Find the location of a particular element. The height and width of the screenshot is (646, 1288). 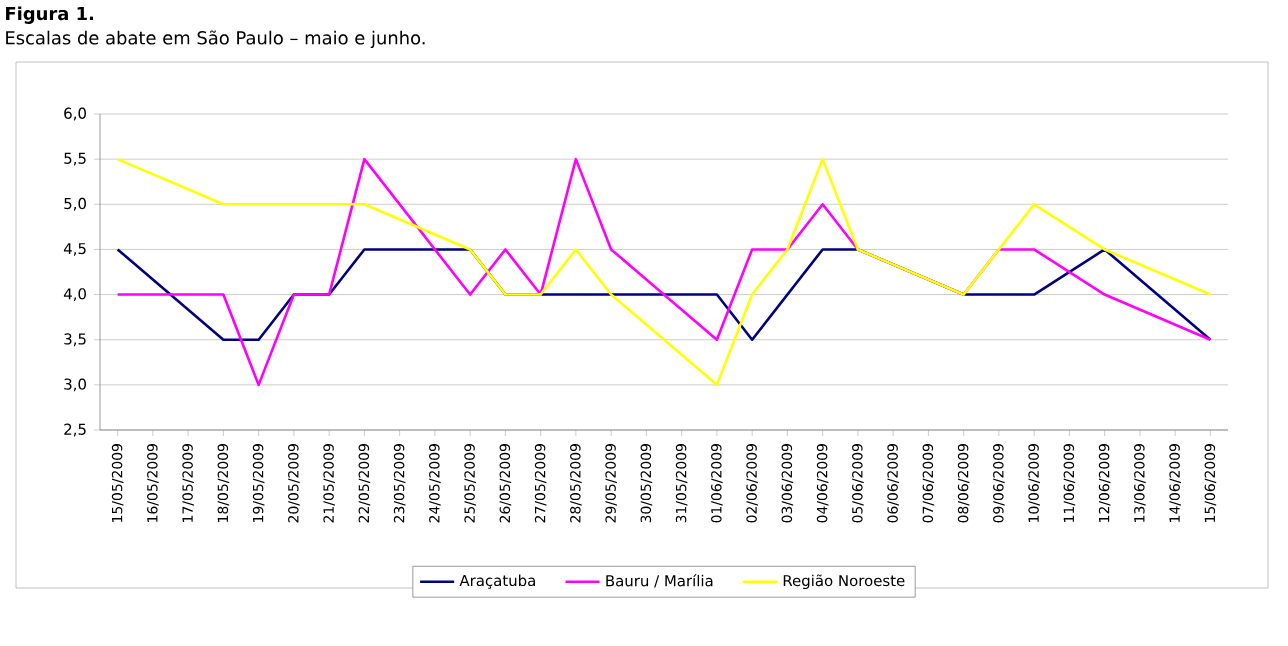

chart-title: Figura 1. is located at coordinates (50, 15).